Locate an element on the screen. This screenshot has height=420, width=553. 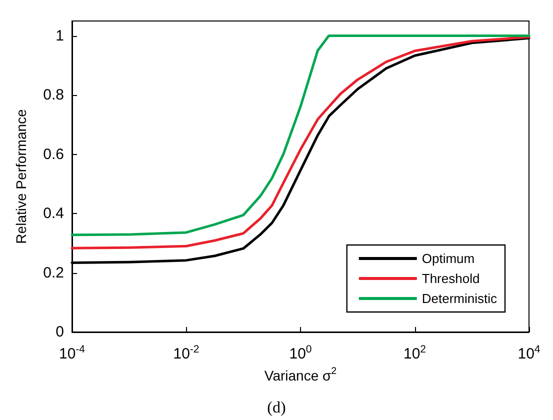
legend-label: Deterministic is located at coordinates (460, 298).